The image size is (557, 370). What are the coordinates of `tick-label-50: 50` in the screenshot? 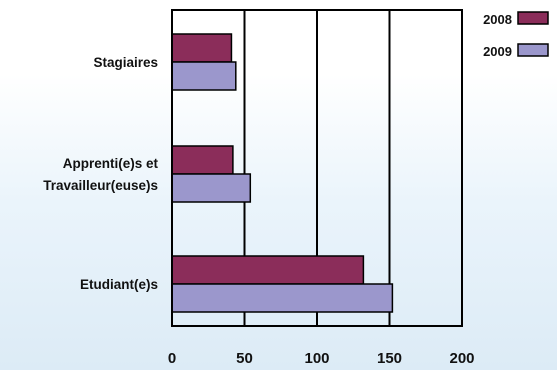 It's located at (244, 358).